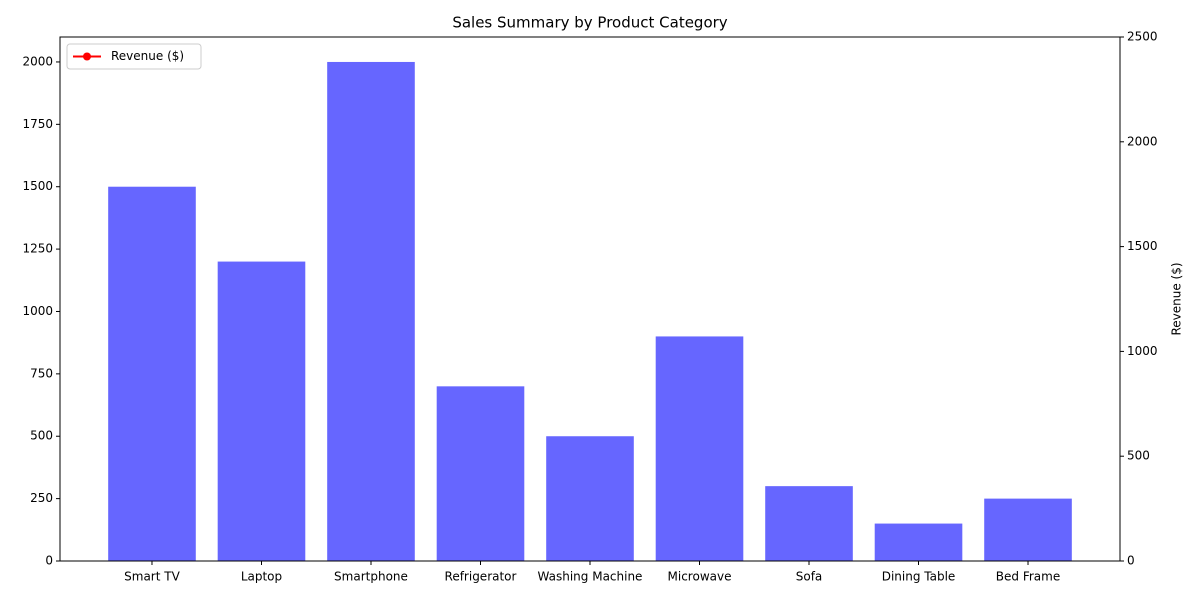 The height and width of the screenshot is (600, 1200). I want to click on y2-tick-label: 2500, so click(1142, 37).